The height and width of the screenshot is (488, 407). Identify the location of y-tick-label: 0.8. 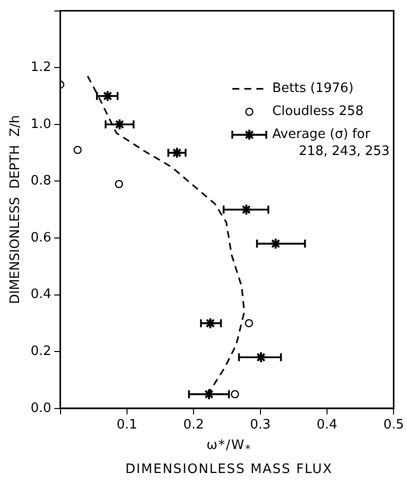
(41, 181).